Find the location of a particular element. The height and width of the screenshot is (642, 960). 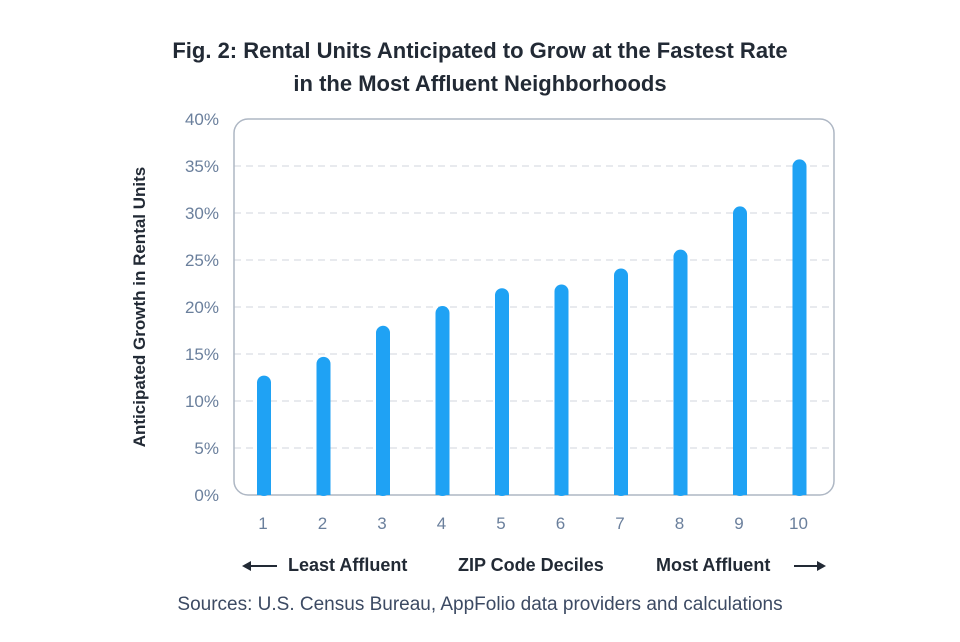

chart-title-line-2: in the Most Affluent Neighborhoods is located at coordinates (480, 83).